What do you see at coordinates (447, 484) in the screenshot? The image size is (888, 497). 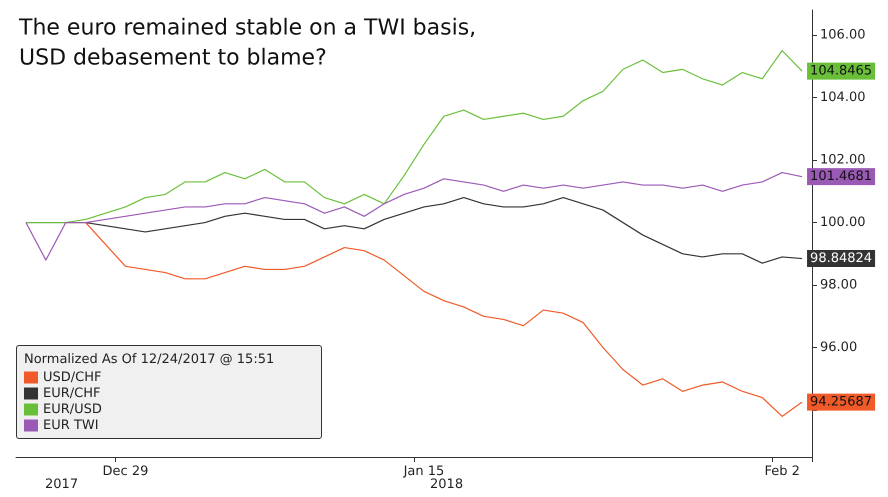 I see `text: 2018` at bounding box center [447, 484].